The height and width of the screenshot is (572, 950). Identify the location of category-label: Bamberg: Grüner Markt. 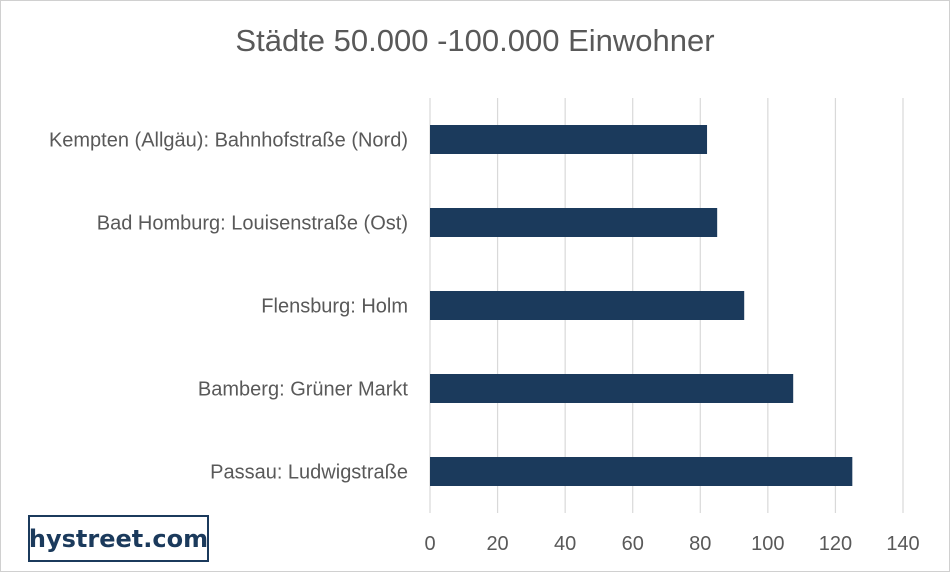
(303, 390).